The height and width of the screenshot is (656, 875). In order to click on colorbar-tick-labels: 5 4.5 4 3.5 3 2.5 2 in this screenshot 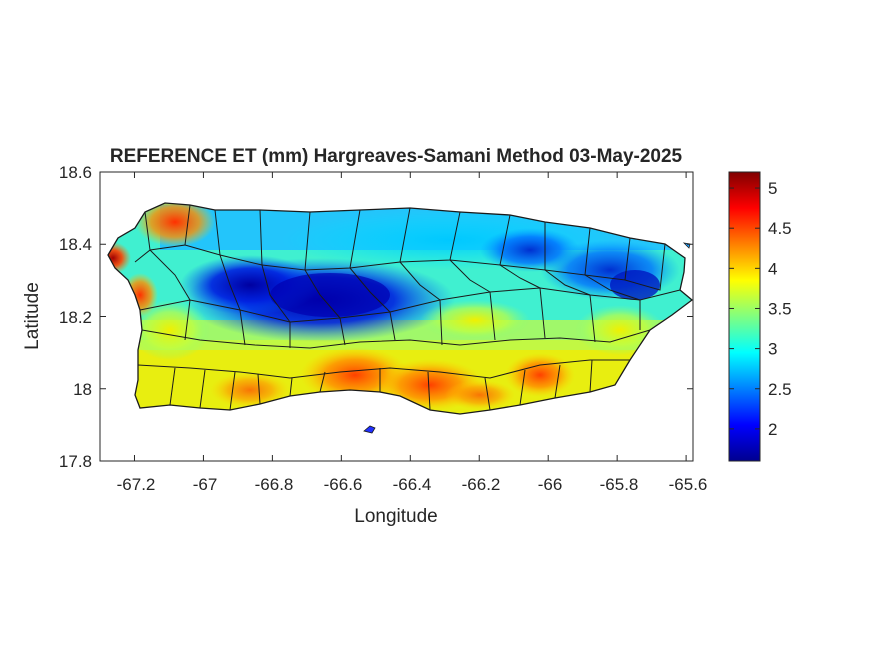, I will do `click(780, 309)`.